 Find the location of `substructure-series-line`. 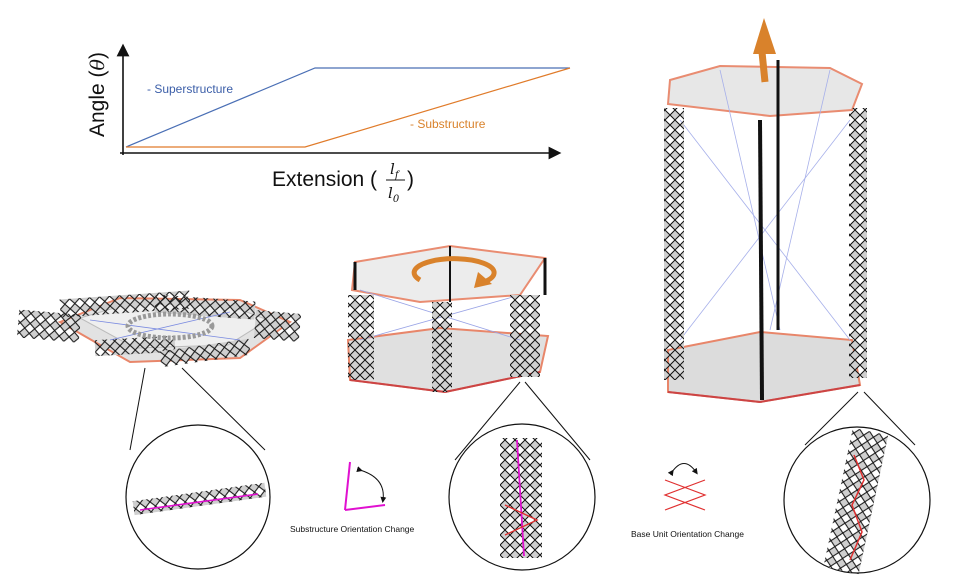

substructure-series-line is located at coordinates (348, 107).